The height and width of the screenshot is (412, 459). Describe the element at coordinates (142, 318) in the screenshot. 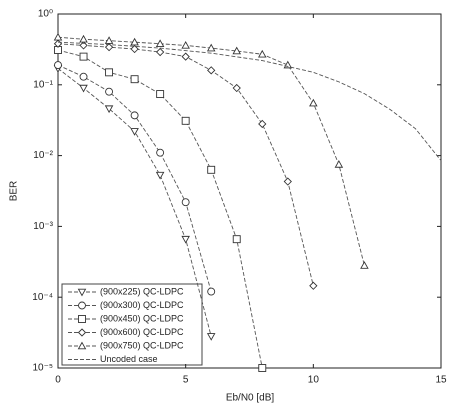

I see `legend-label: (900x450) QC-LDPC` at that location.